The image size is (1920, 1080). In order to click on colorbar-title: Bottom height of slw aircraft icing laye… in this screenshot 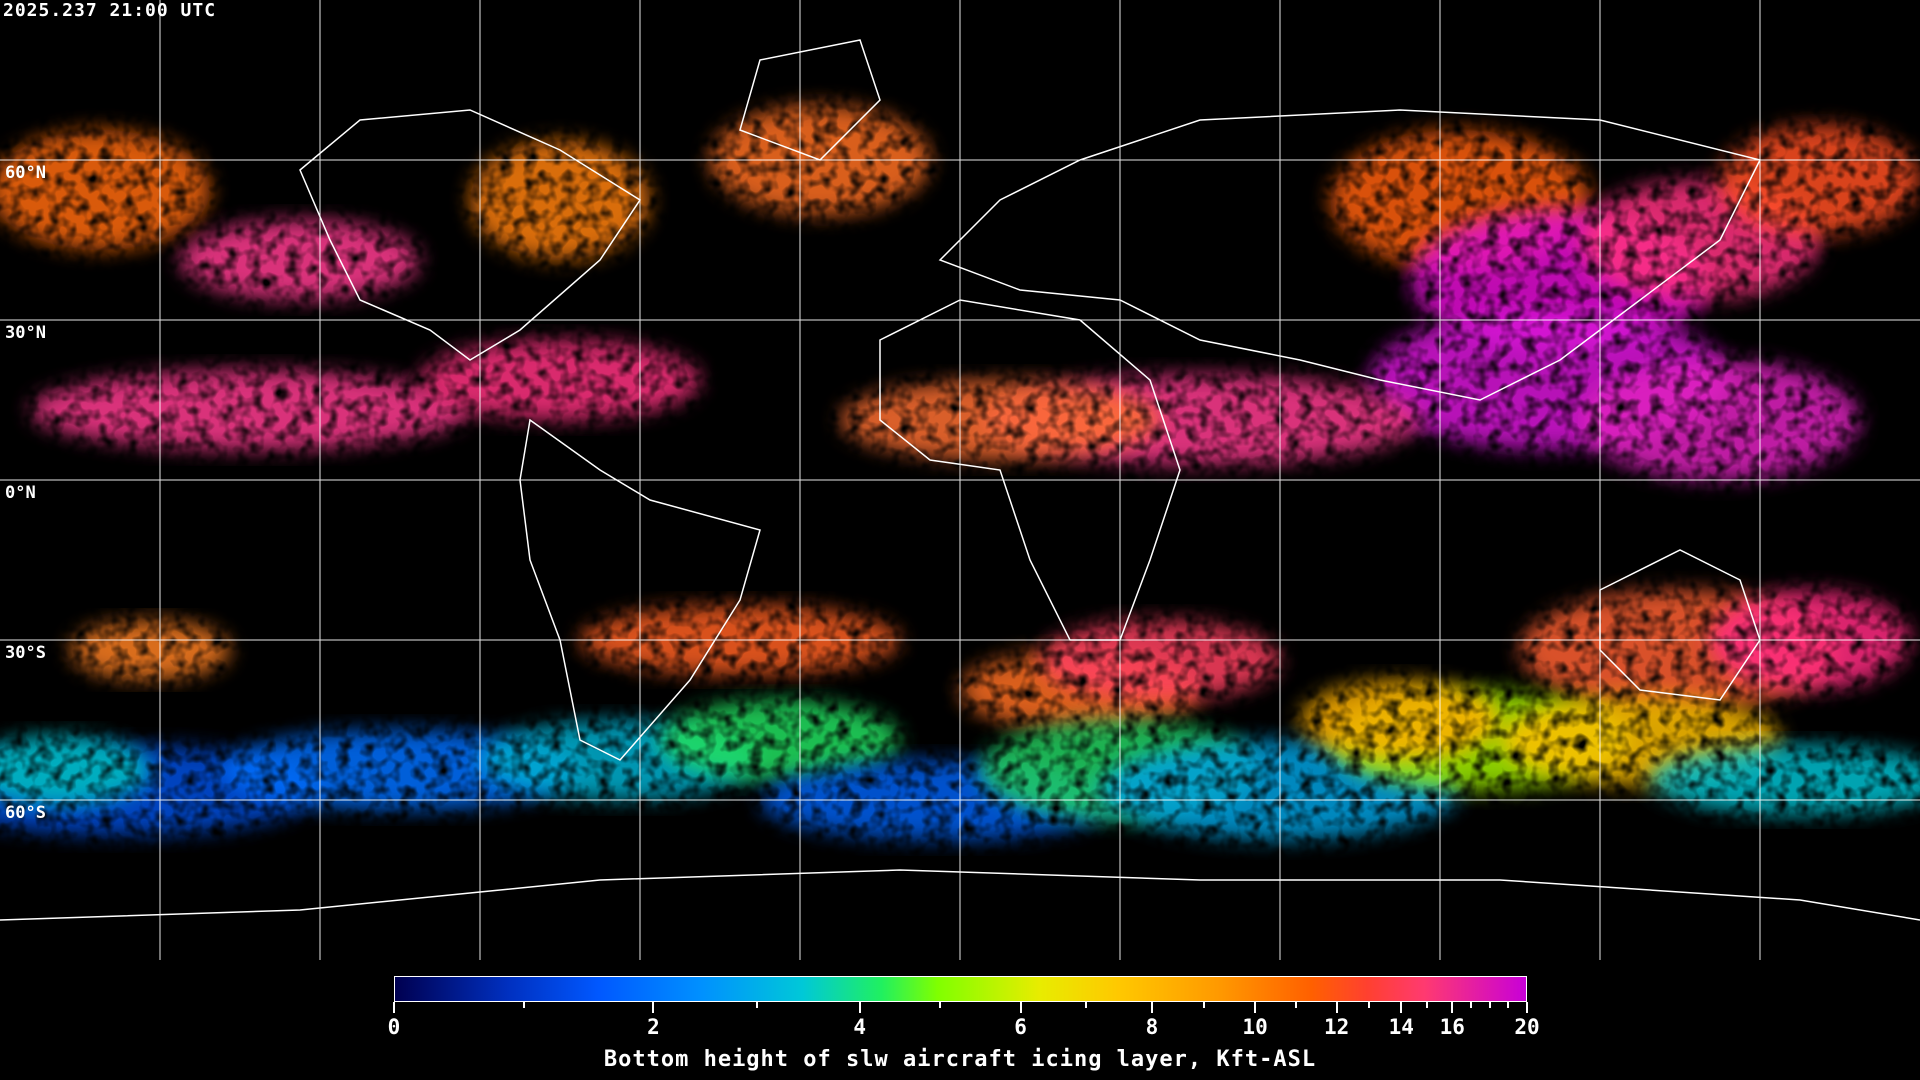, I will do `click(960, 1059)`.